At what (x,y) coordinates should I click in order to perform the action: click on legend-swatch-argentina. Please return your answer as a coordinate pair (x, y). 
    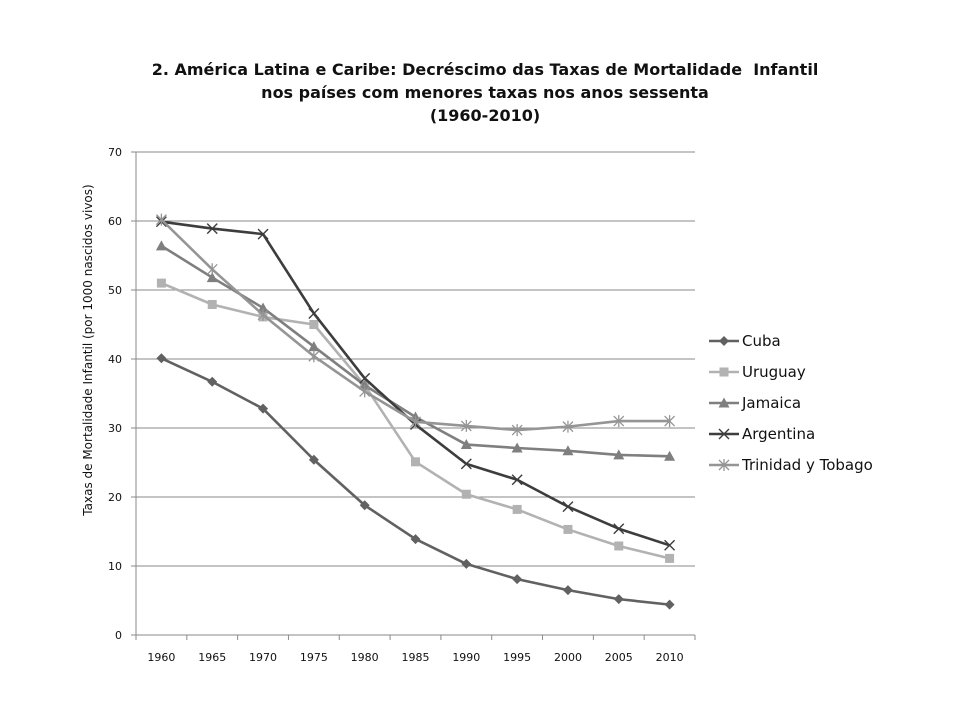
    Looking at the image, I should click on (724, 434).